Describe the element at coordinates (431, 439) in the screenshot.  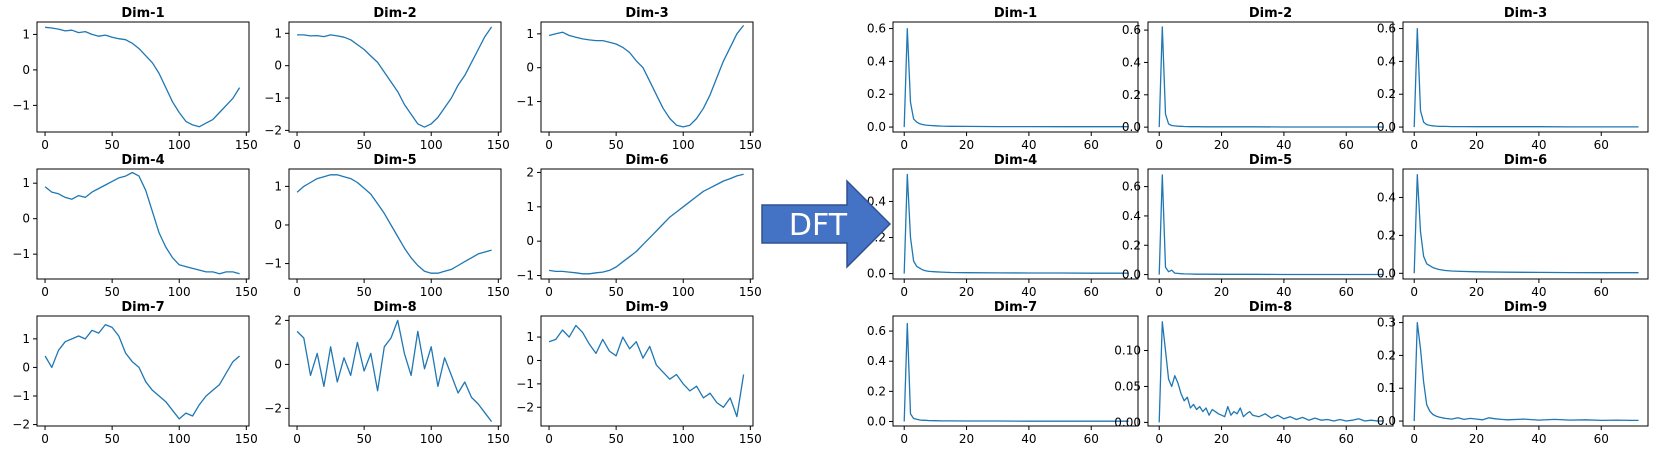
I see `x-tick-label: 100` at that location.